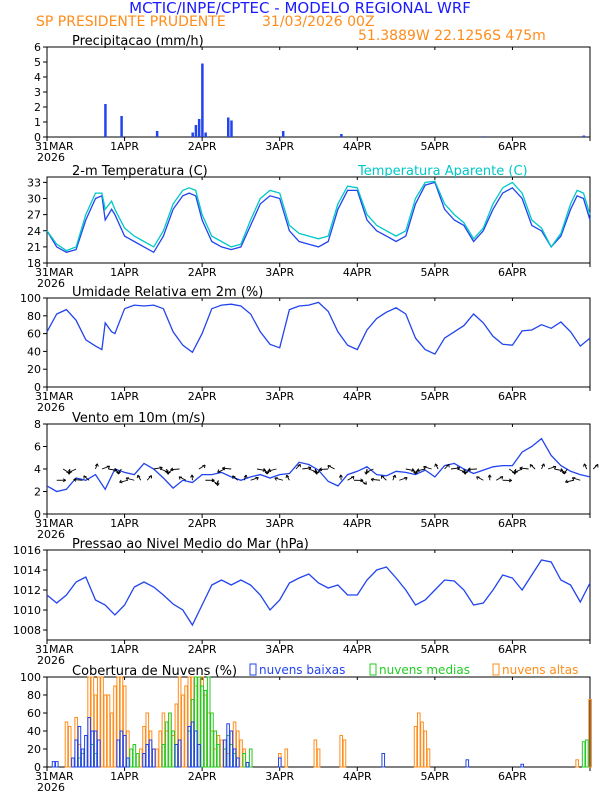 Image resolution: width=612 pixels, height=792 pixels. I want to click on y-tick-label: 100, so click(30, 677).